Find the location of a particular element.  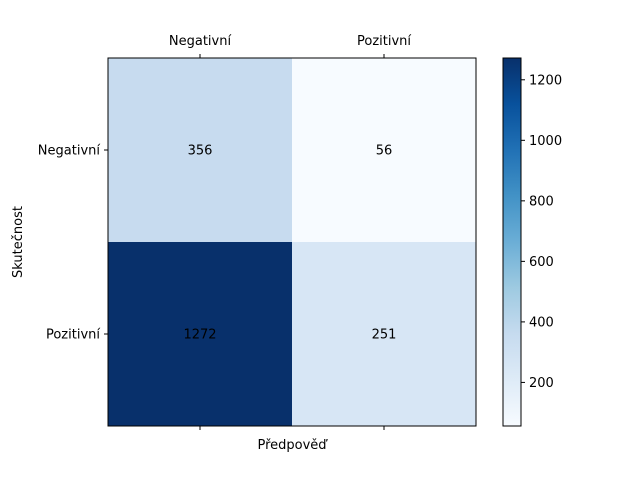

colorbar-tick-label: 800 is located at coordinates (541, 201).